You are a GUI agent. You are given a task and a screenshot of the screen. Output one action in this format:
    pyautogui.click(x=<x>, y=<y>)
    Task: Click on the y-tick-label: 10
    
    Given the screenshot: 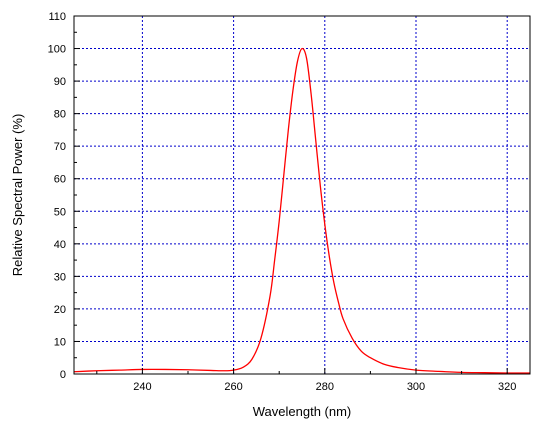 What is the action you would take?
    pyautogui.click(x=60, y=342)
    